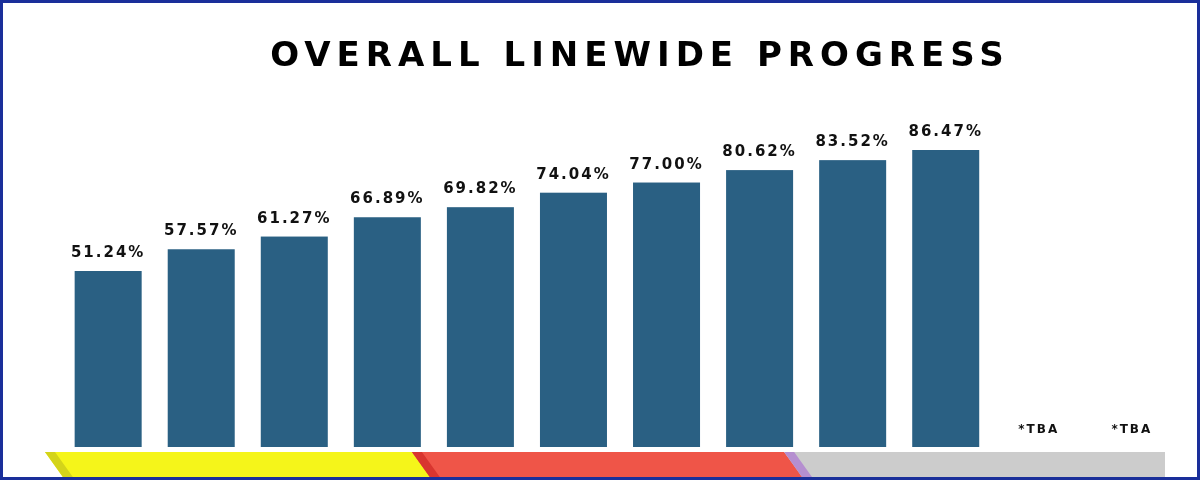  Describe the element at coordinates (573, 173) in the screenshot. I see `data-label: 74.04%` at that location.